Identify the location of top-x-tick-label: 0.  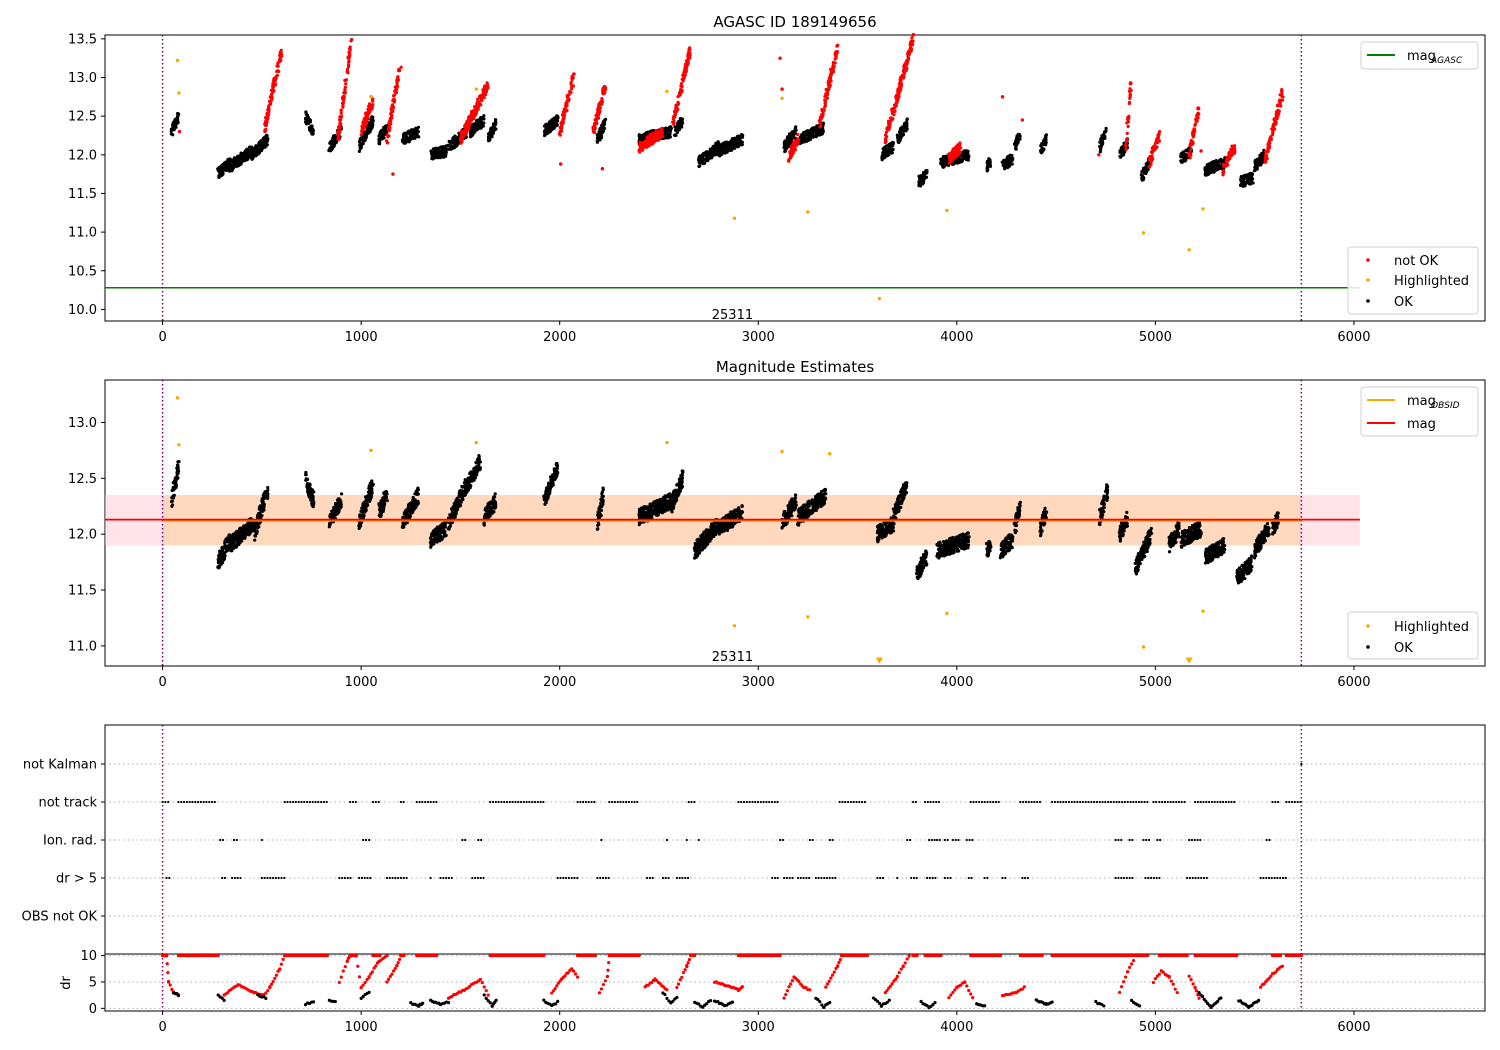
(162, 337).